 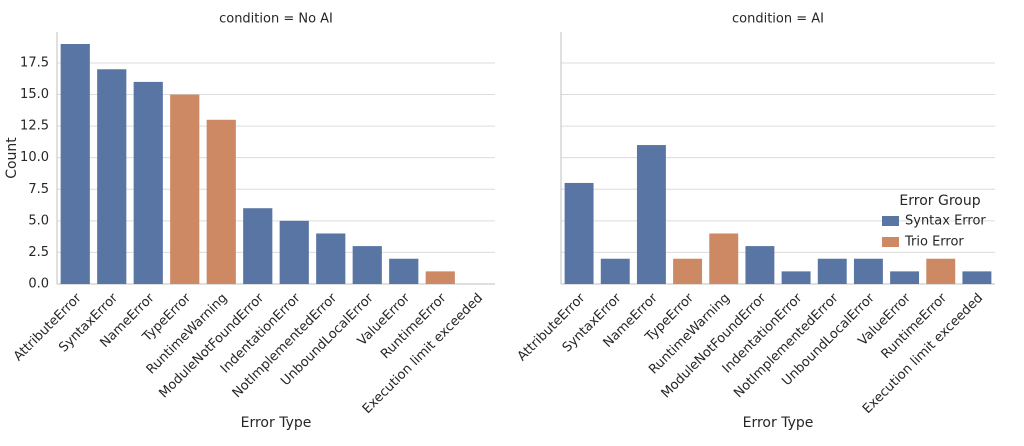 I want to click on y-axis-label: Count, so click(x=12, y=158).